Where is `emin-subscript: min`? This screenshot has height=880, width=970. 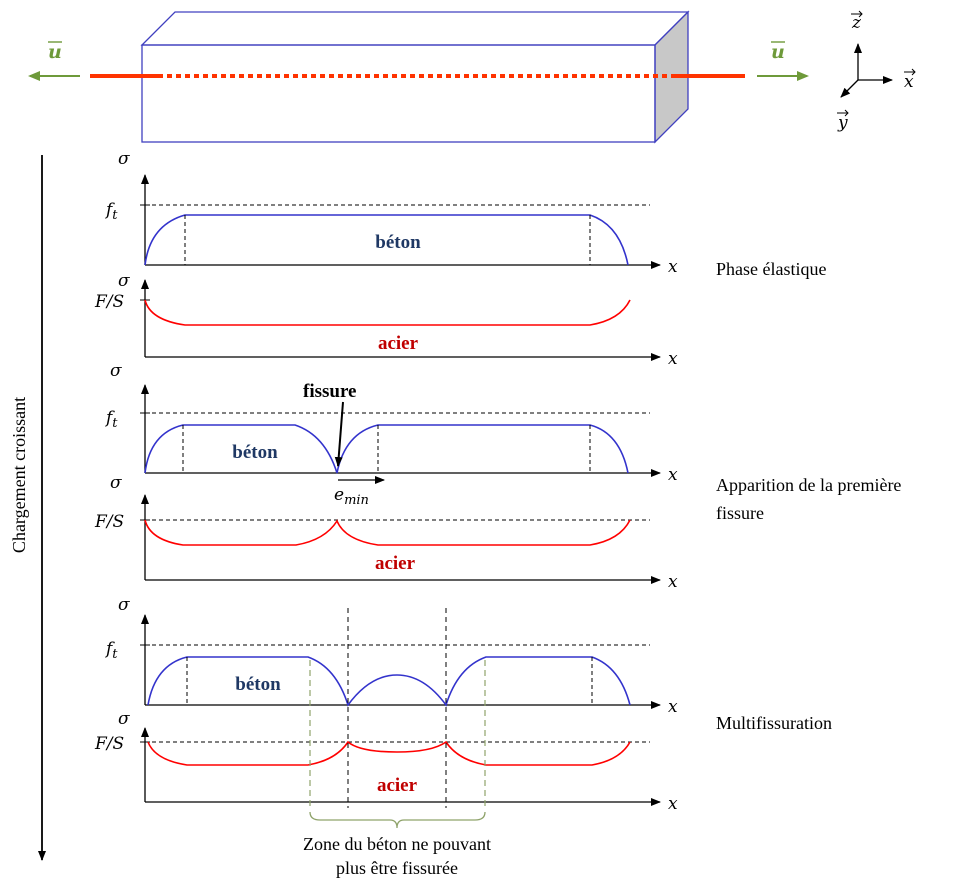
emin-subscript: min is located at coordinates (356, 500).